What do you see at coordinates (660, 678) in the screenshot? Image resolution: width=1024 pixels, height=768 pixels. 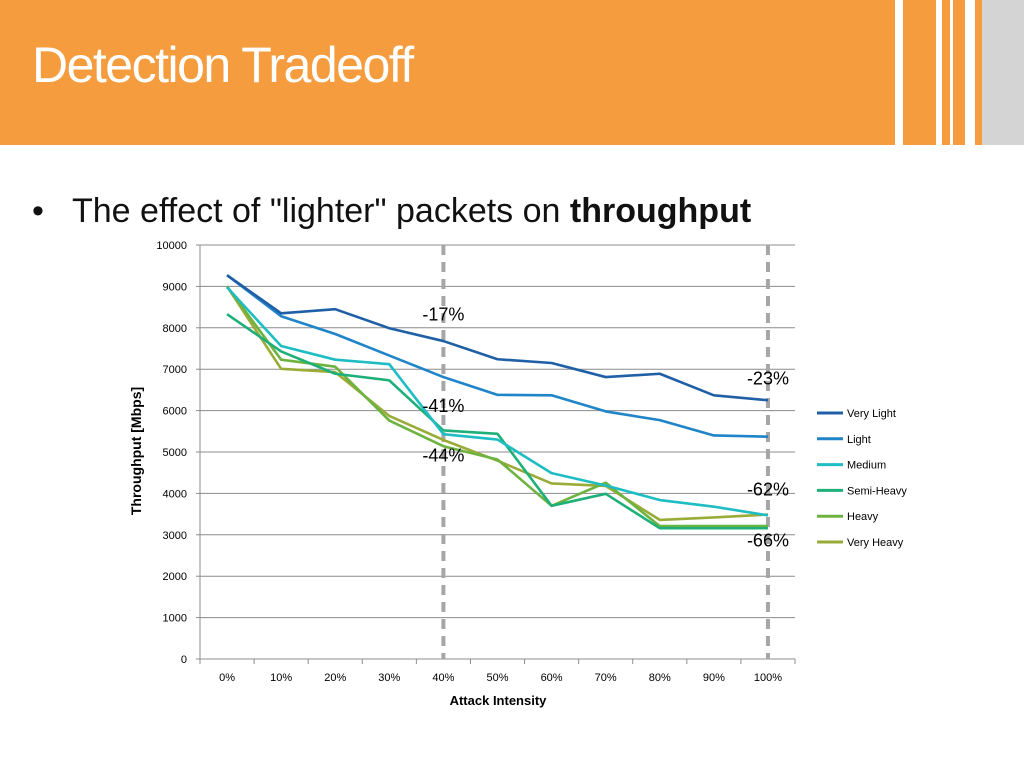 I see `x-tick-label: 80%` at bounding box center [660, 678].